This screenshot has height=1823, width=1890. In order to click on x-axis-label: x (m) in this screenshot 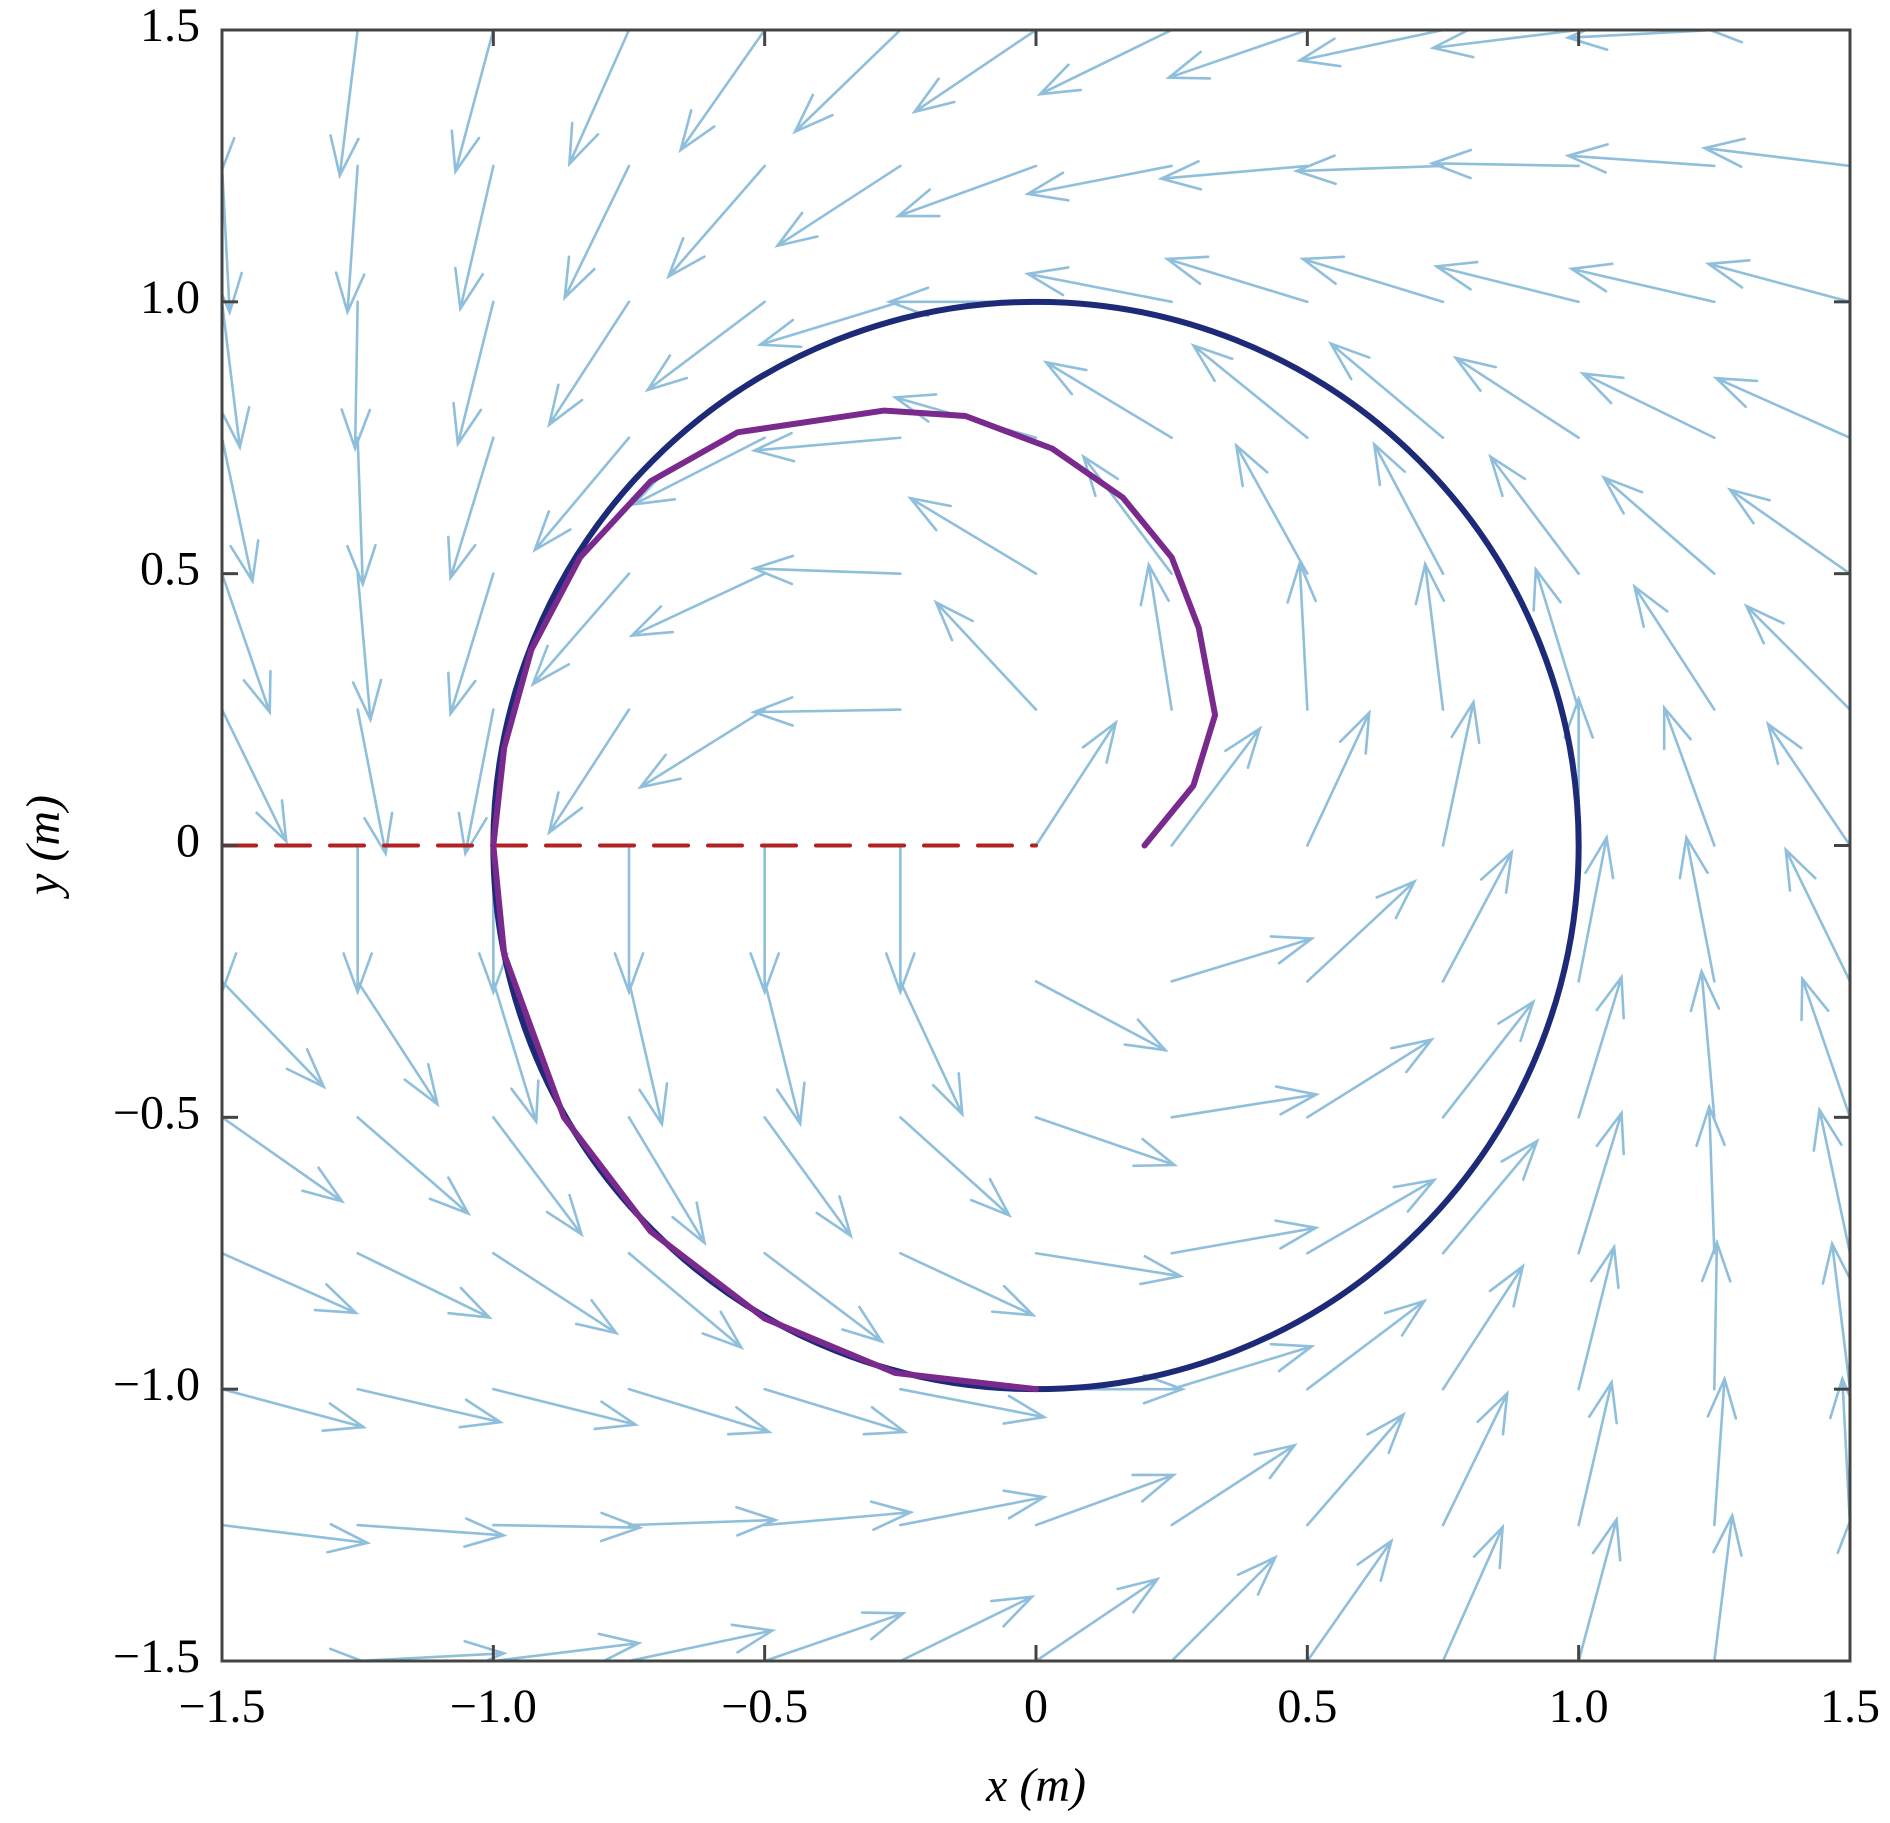, I will do `click(1035, 1785)`.